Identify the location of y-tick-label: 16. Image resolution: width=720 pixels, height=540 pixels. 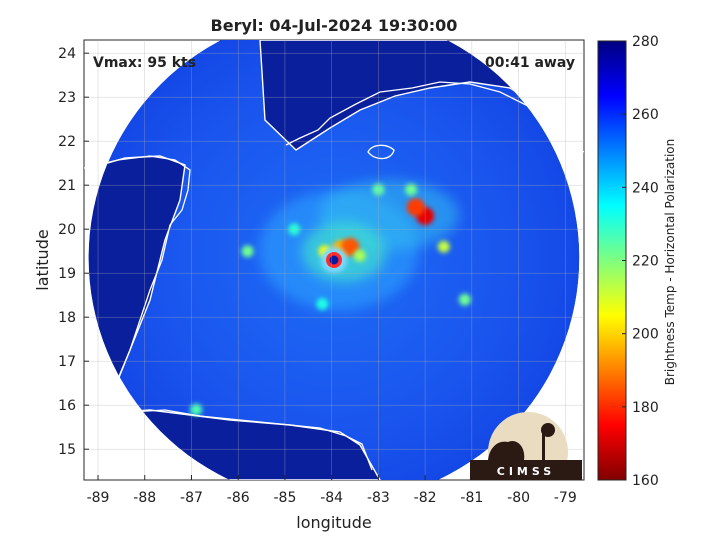
(67, 406).